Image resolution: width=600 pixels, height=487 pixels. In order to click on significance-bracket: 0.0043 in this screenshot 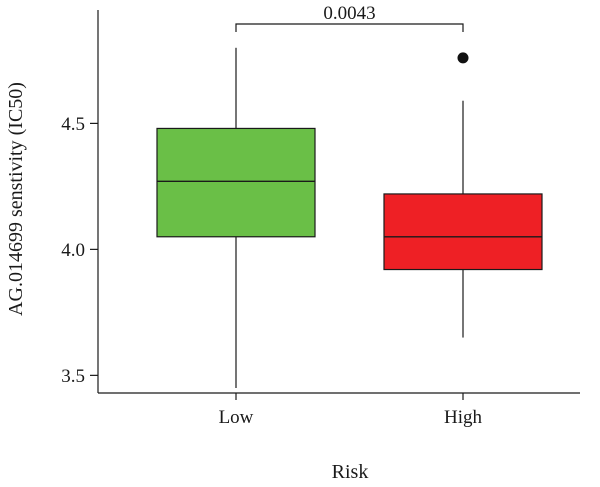, I will do `click(349, 17)`.